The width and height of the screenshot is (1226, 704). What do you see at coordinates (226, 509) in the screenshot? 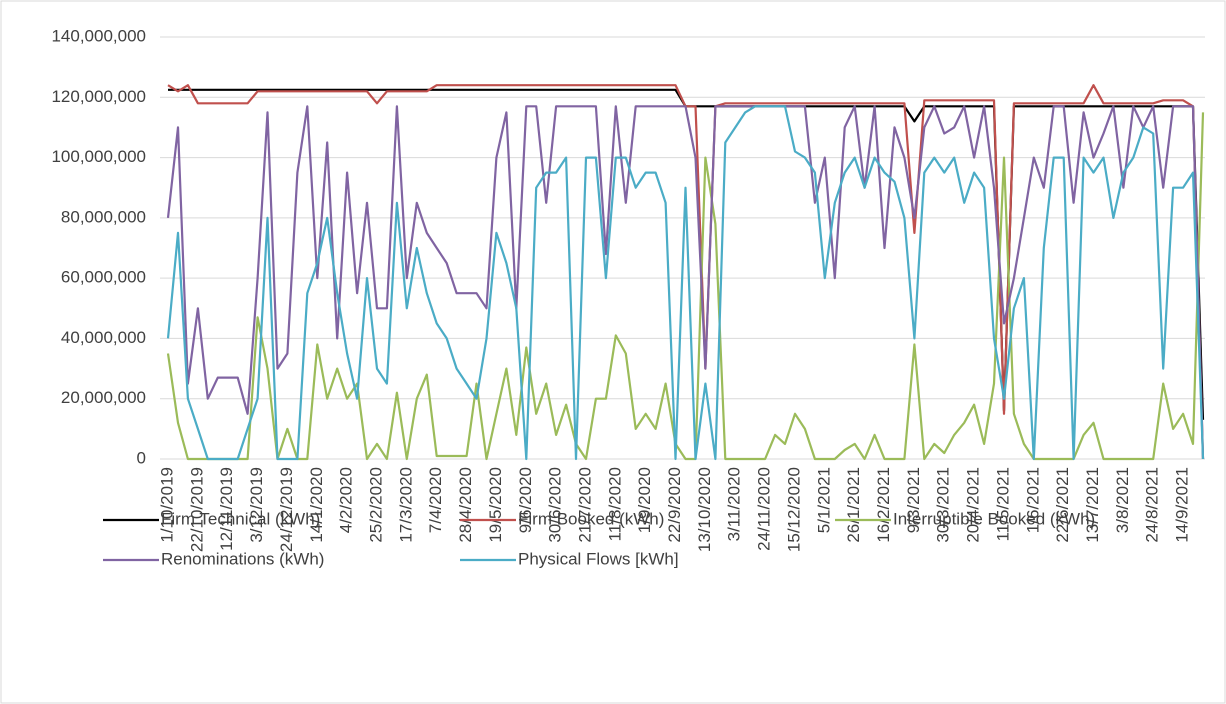
I see `x-tick-label: 12/11/2019` at bounding box center [226, 509].